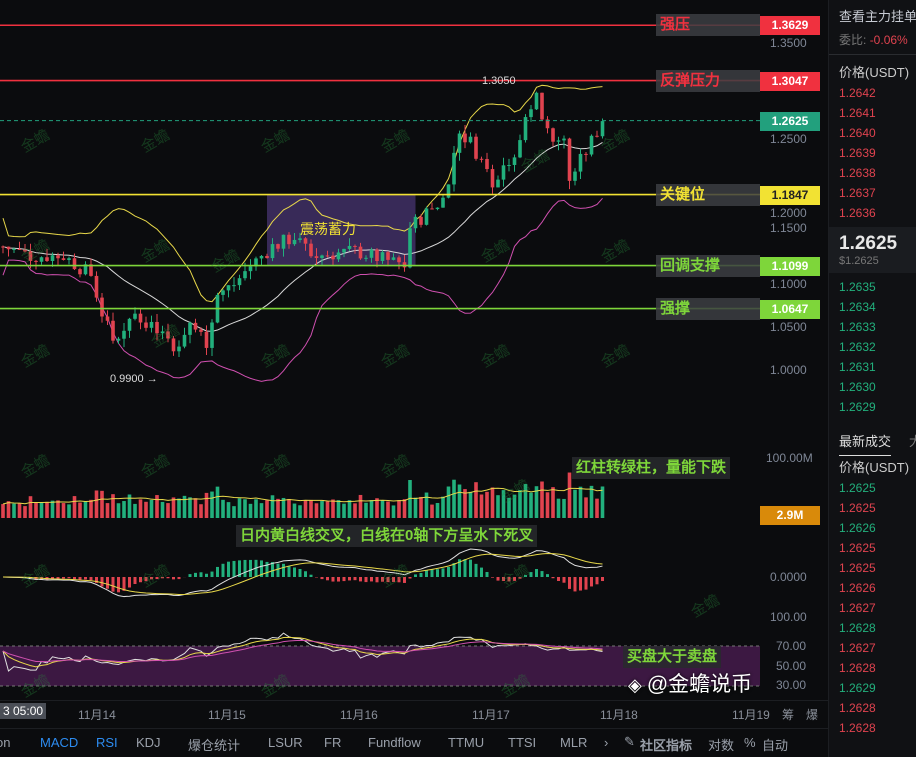 The height and width of the screenshot is (757, 916). Describe the element at coordinates (148, 742) in the screenshot. I see `indicator-kdj-tab: KDJ` at that location.